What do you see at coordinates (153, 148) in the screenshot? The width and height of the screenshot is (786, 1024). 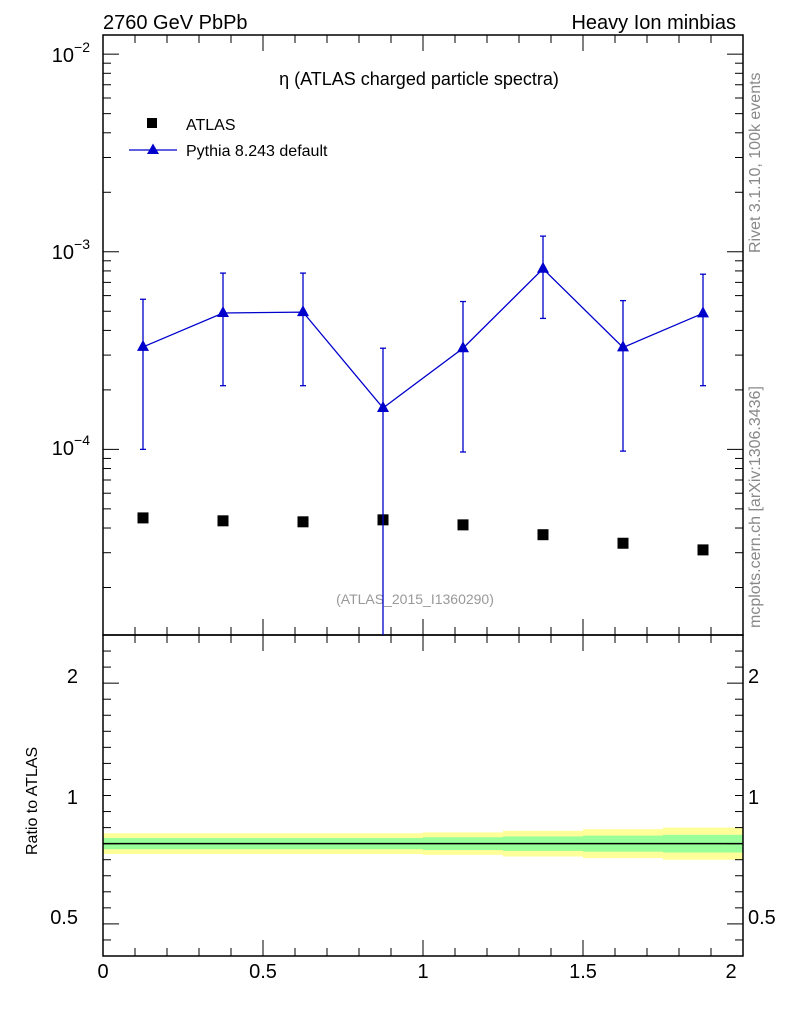 I see `legend-pythia-marker` at bounding box center [153, 148].